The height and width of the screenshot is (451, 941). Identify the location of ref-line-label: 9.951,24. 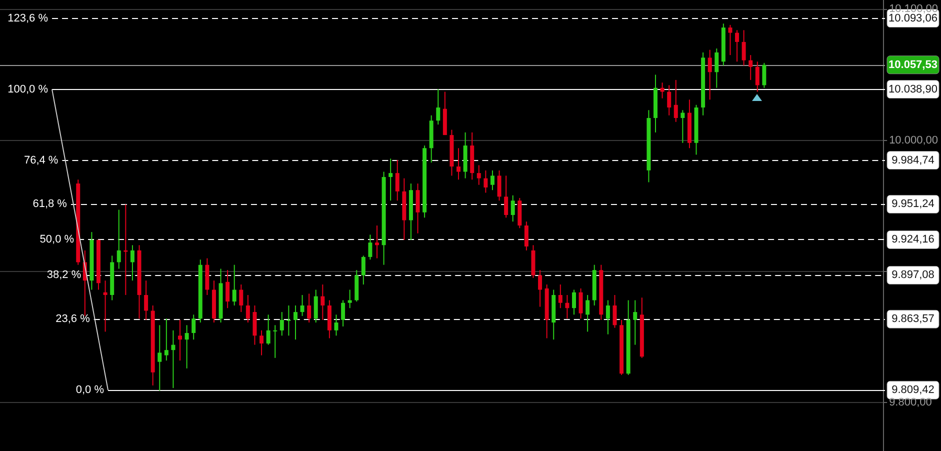
(913, 204).